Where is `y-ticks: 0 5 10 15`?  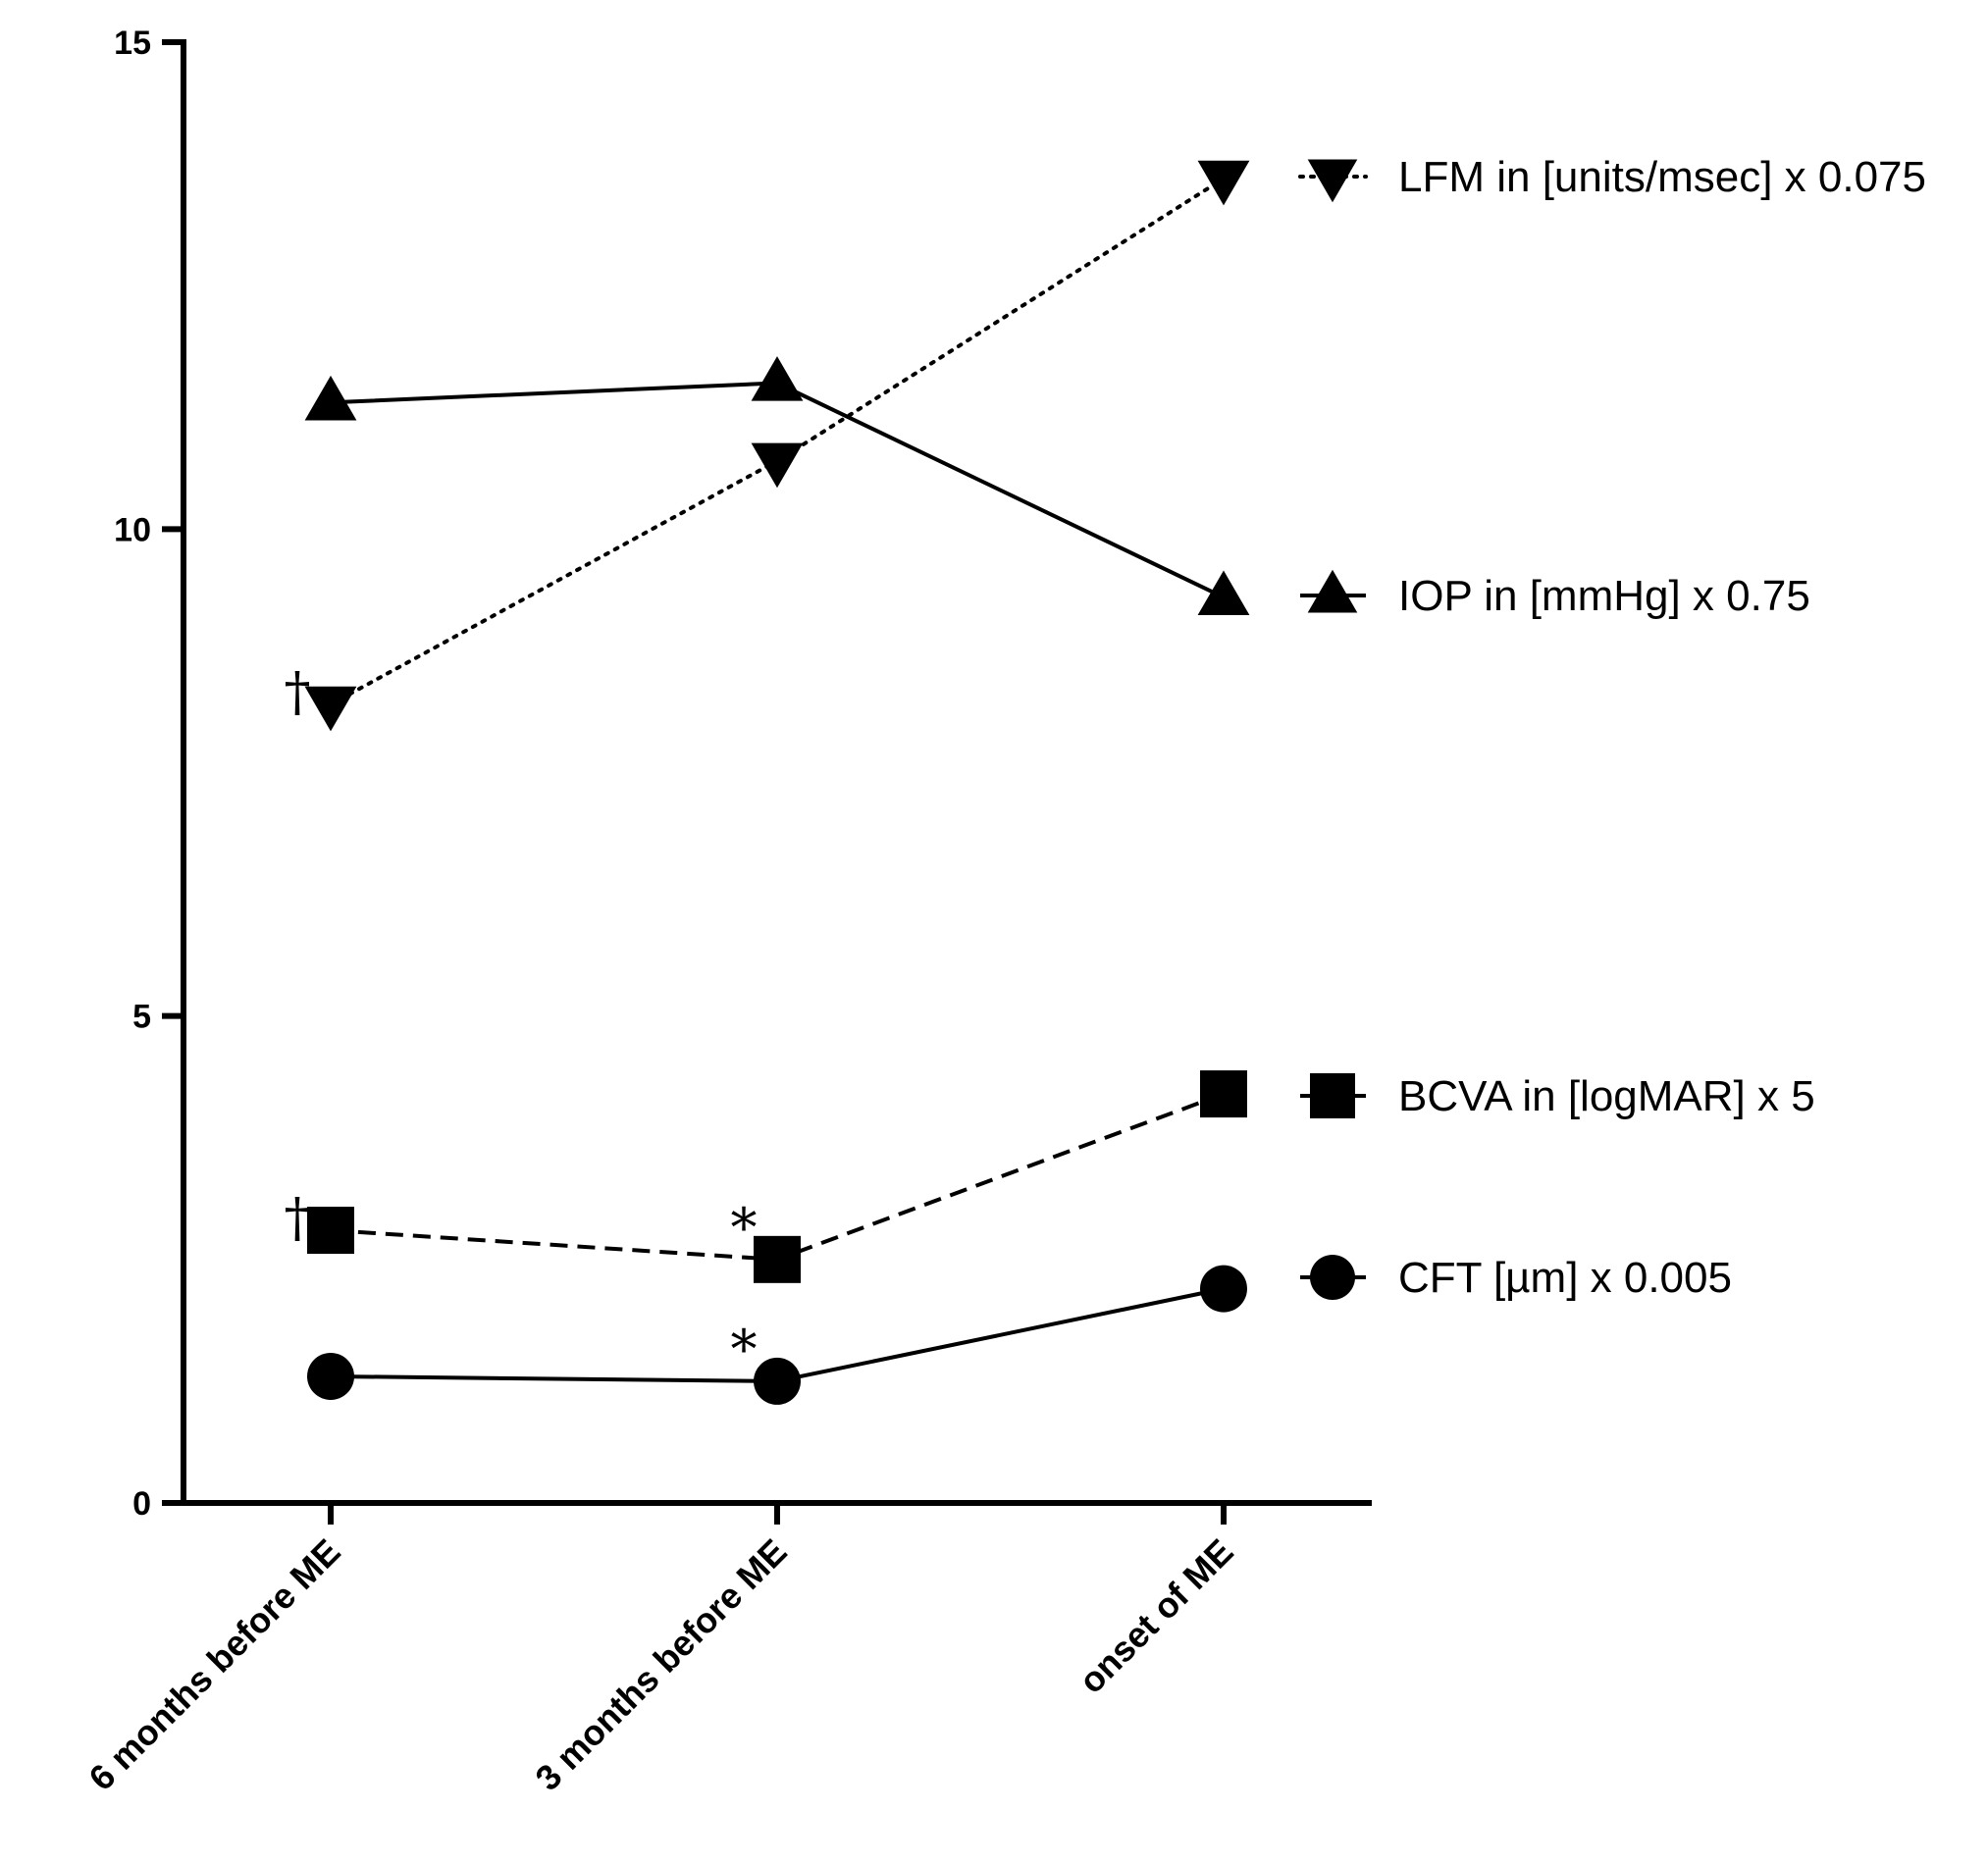
y-ticks: 0 5 10 15 is located at coordinates (148, 774).